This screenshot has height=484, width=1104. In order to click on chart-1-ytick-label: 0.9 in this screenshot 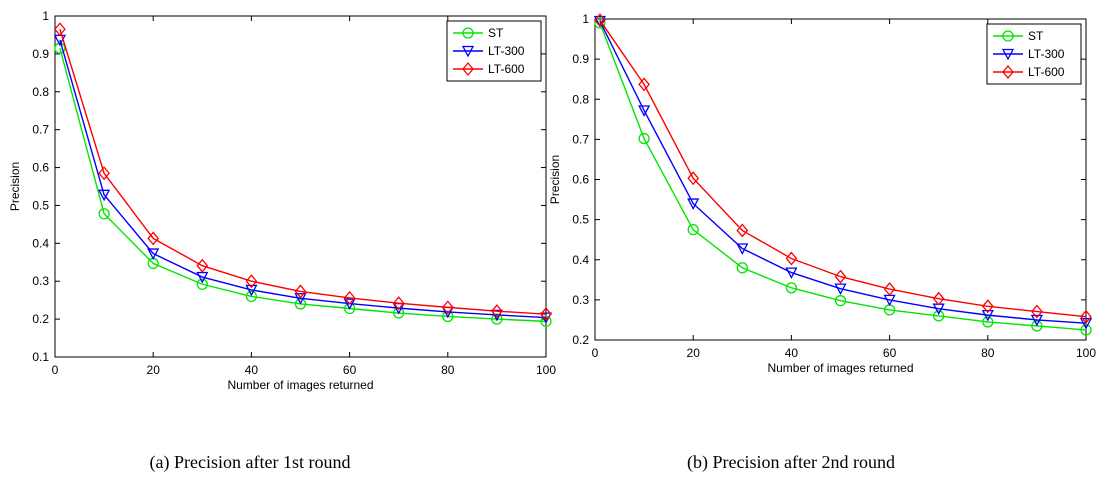, I will do `click(580, 59)`.